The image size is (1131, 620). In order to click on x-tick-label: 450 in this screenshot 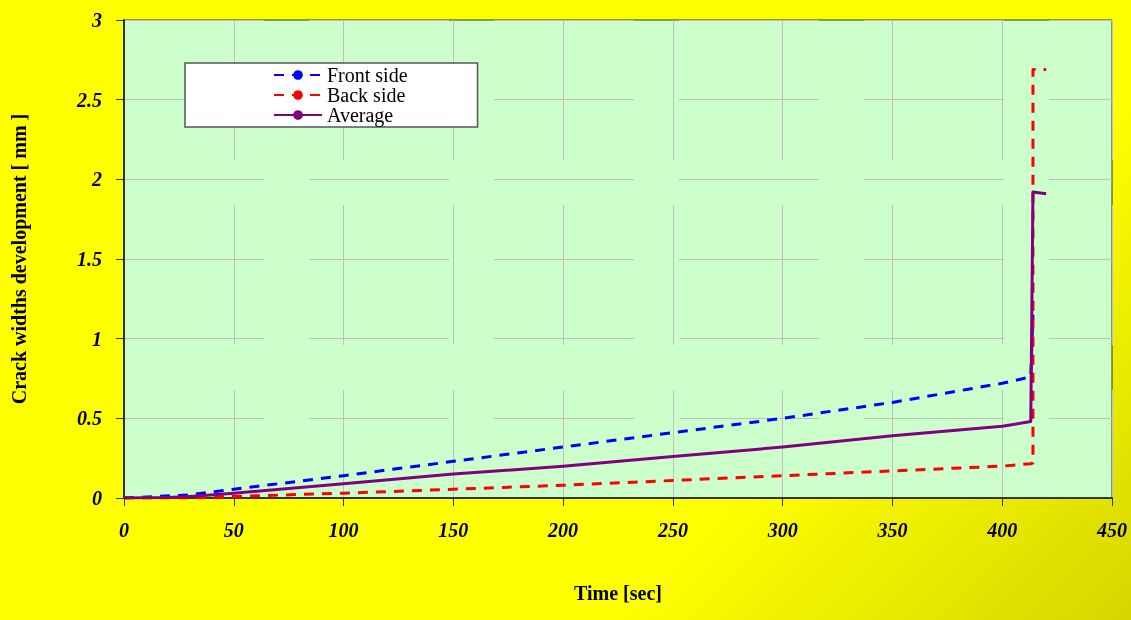, I will do `click(1111, 530)`.